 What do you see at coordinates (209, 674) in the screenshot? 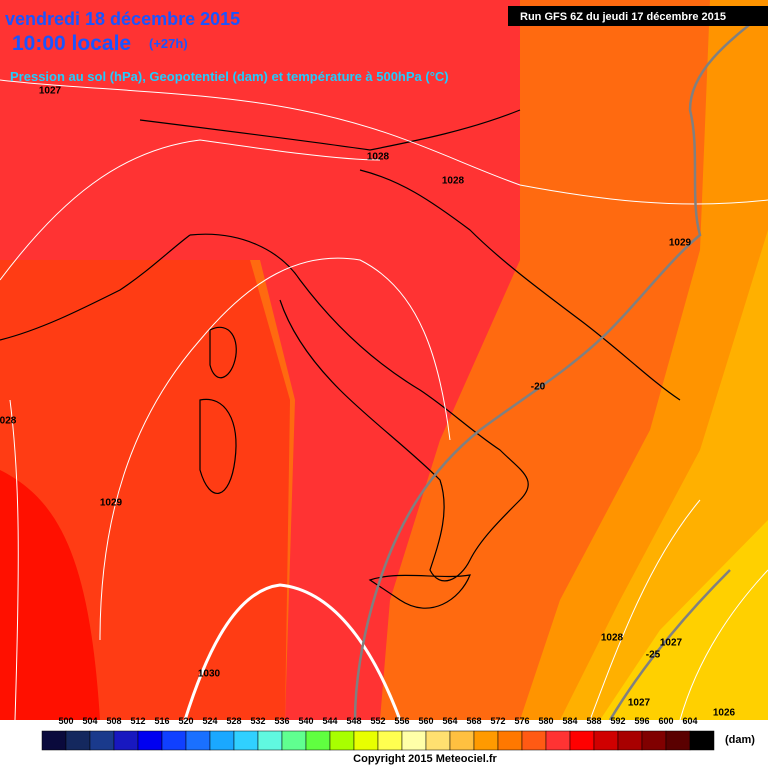
I see `isobar-label: 1030` at bounding box center [209, 674].